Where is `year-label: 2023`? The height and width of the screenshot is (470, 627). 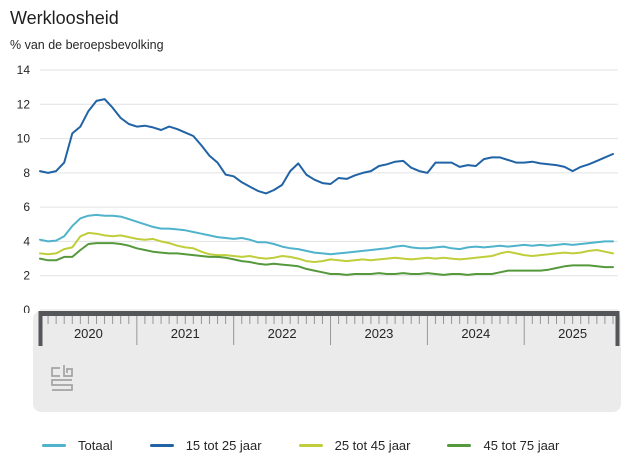
year-label: 2023 is located at coordinates (378, 333).